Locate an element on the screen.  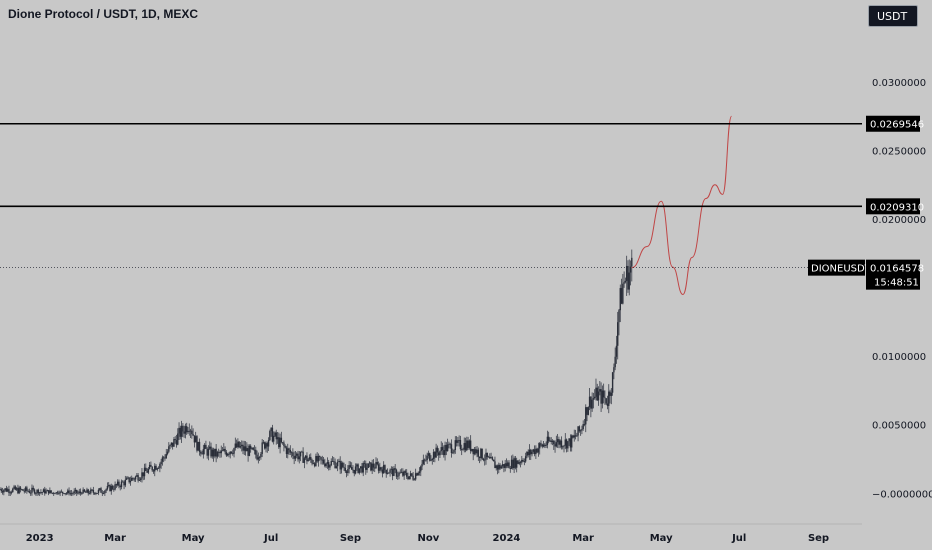
x-tick-label: May is located at coordinates (661, 538).